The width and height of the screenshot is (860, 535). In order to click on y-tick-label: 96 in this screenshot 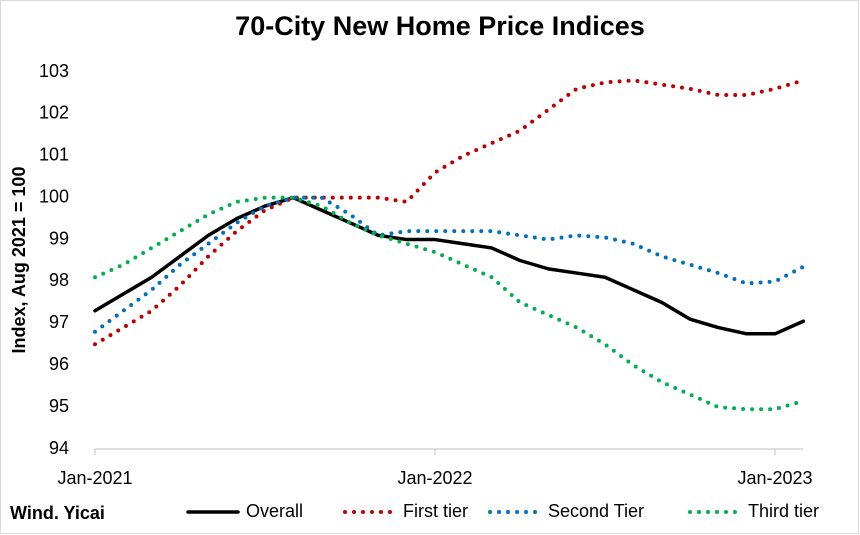, I will do `click(59, 364)`.